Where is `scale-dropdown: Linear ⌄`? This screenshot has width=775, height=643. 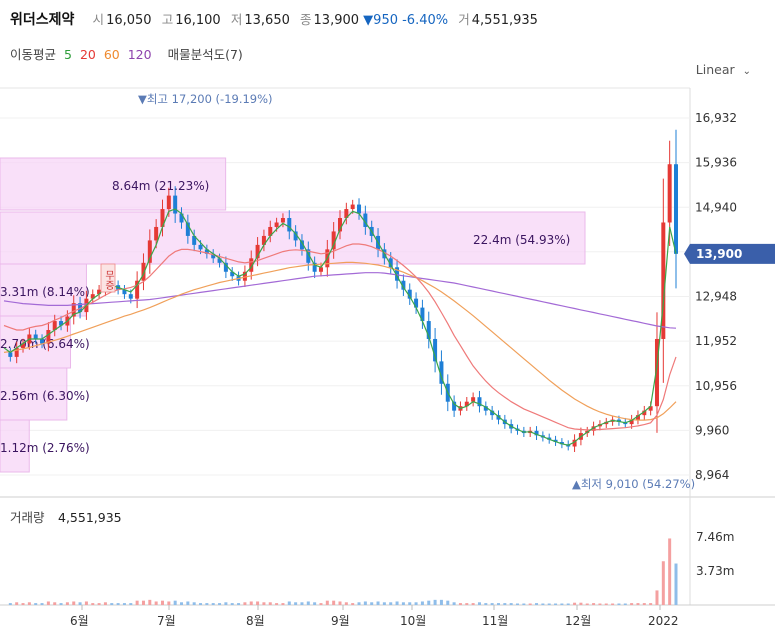 scale-dropdown: Linear ⌄ is located at coordinates (723, 69).